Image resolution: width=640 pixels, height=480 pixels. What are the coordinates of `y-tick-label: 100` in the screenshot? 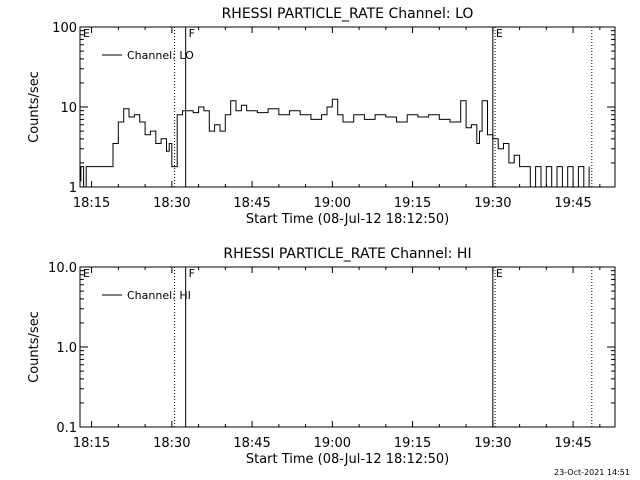 It's located at (64, 28).